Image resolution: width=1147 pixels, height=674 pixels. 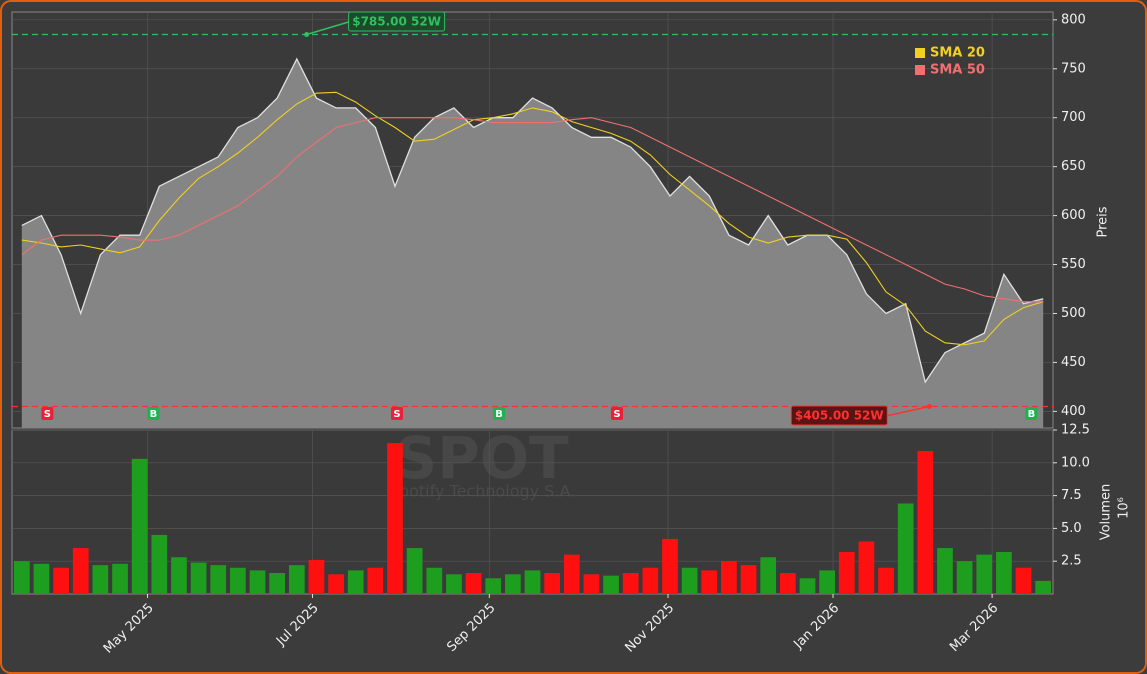 What do you see at coordinates (1075, 462) in the screenshot?
I see `v-tick-label: 10.0` at bounding box center [1075, 462].